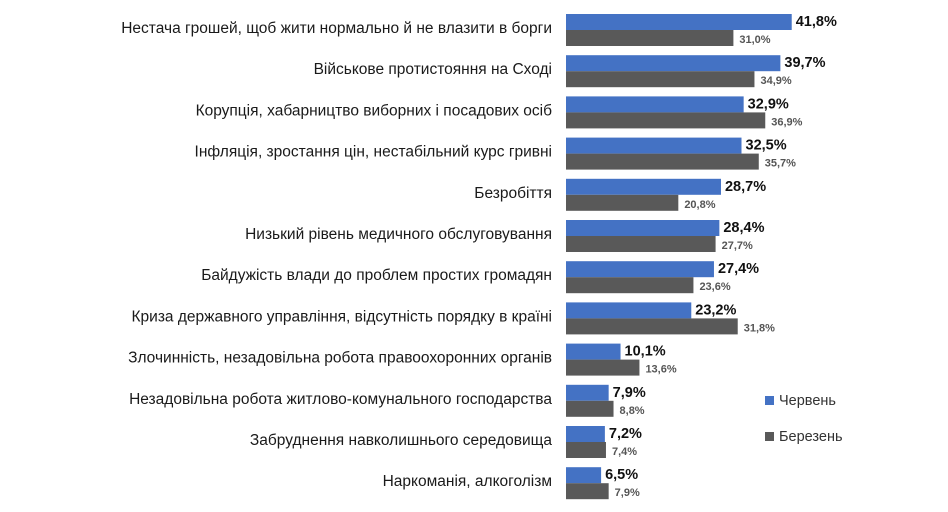 The width and height of the screenshot is (948, 512). What do you see at coordinates (780, 164) in the screenshot?
I see `value-label-berezenj: 35,7%` at bounding box center [780, 164].